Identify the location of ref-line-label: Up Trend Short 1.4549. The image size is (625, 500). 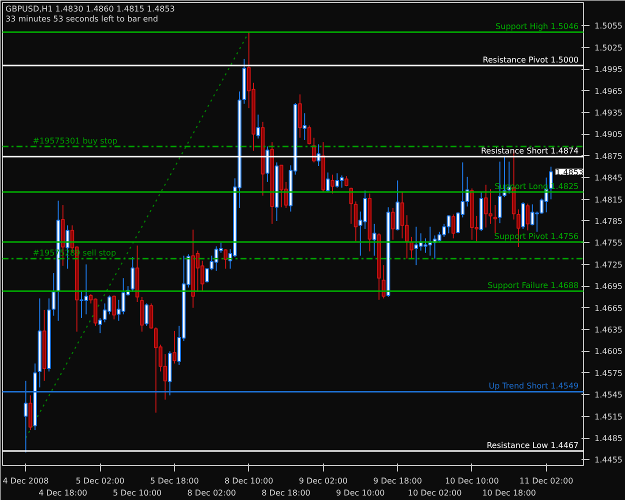
(533, 386).